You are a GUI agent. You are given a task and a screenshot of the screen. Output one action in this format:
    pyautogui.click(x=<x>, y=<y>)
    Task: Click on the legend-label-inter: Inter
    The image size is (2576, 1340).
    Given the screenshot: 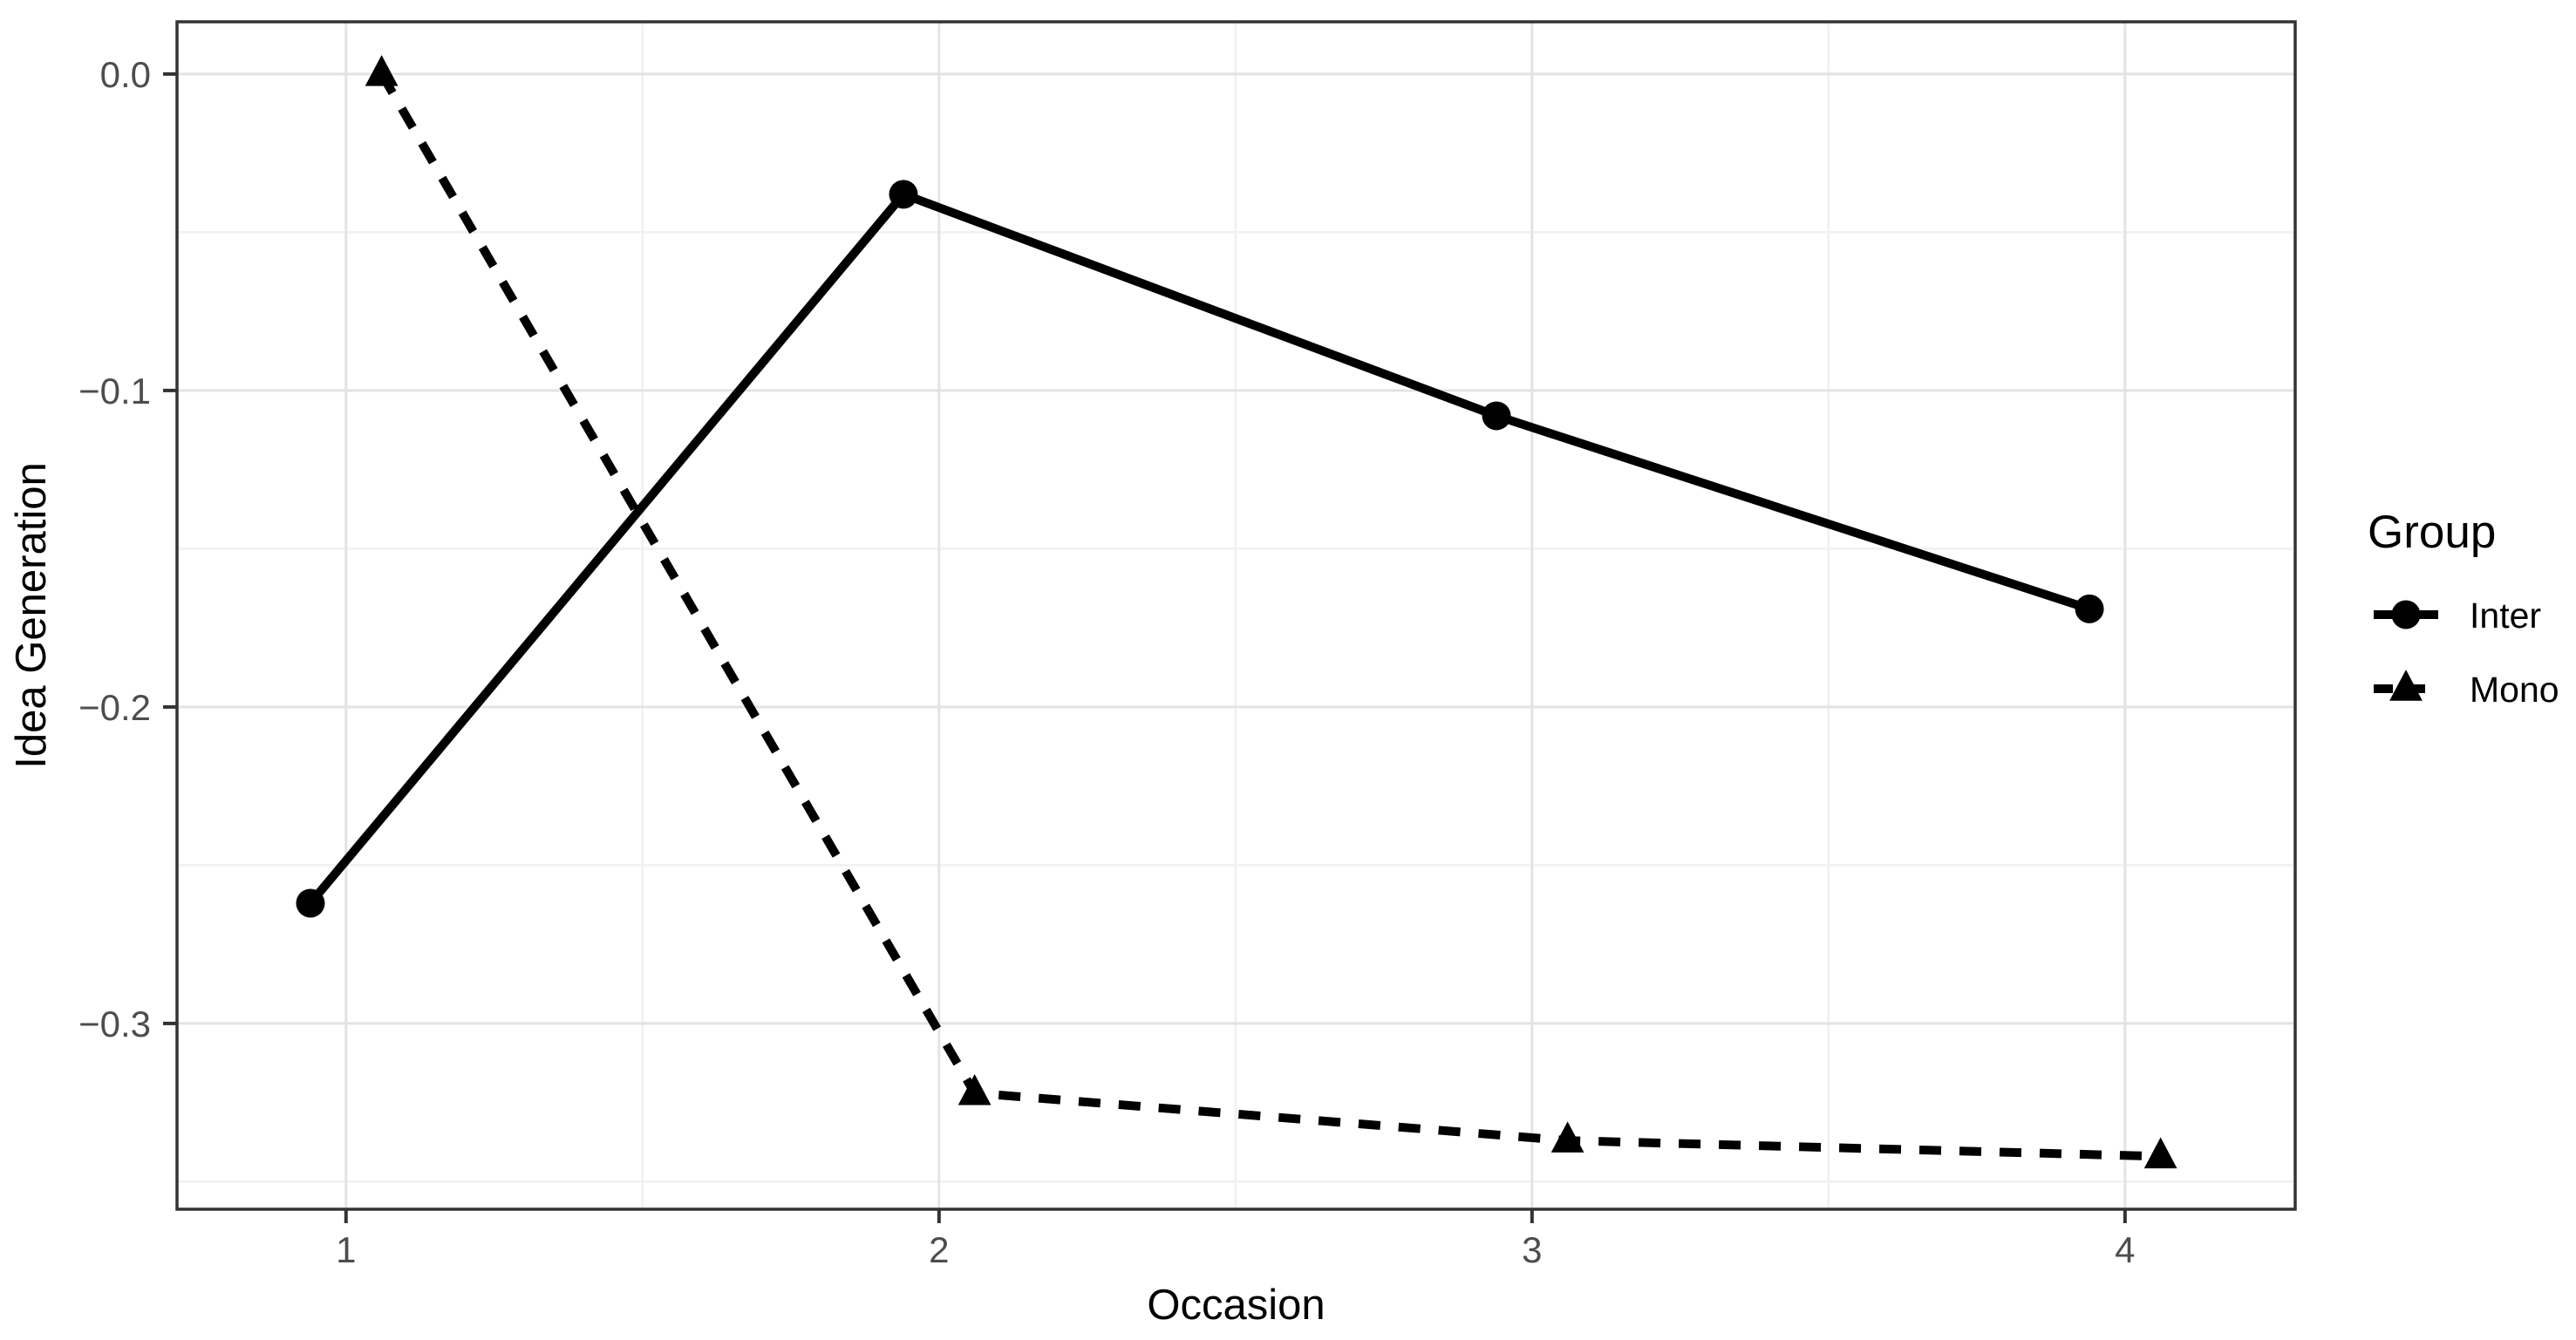 What is the action you would take?
    pyautogui.click(x=2505, y=615)
    